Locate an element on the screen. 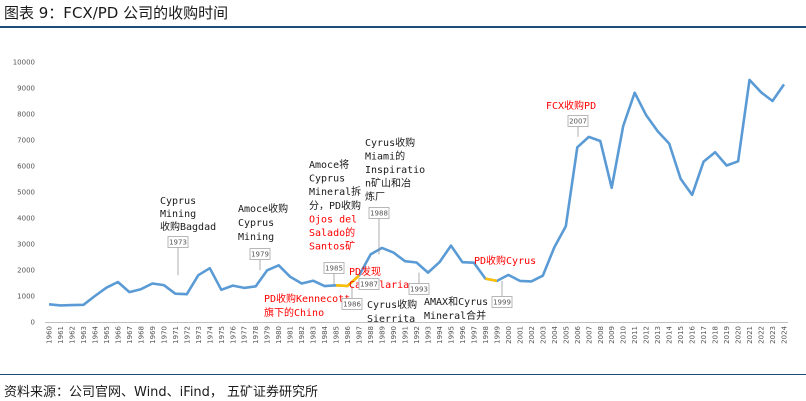  x-tick-label: 1960 is located at coordinates (50, 335).